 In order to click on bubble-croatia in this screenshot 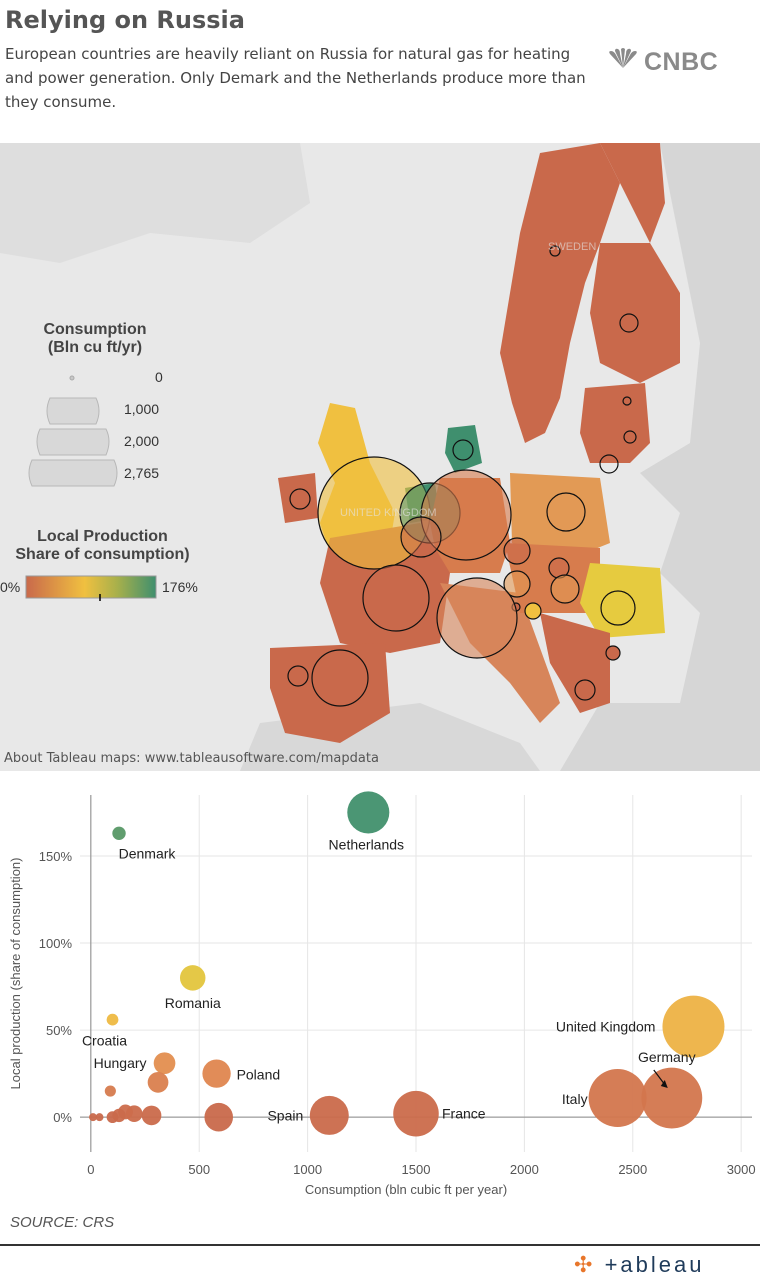, I will do `click(533, 611)`.